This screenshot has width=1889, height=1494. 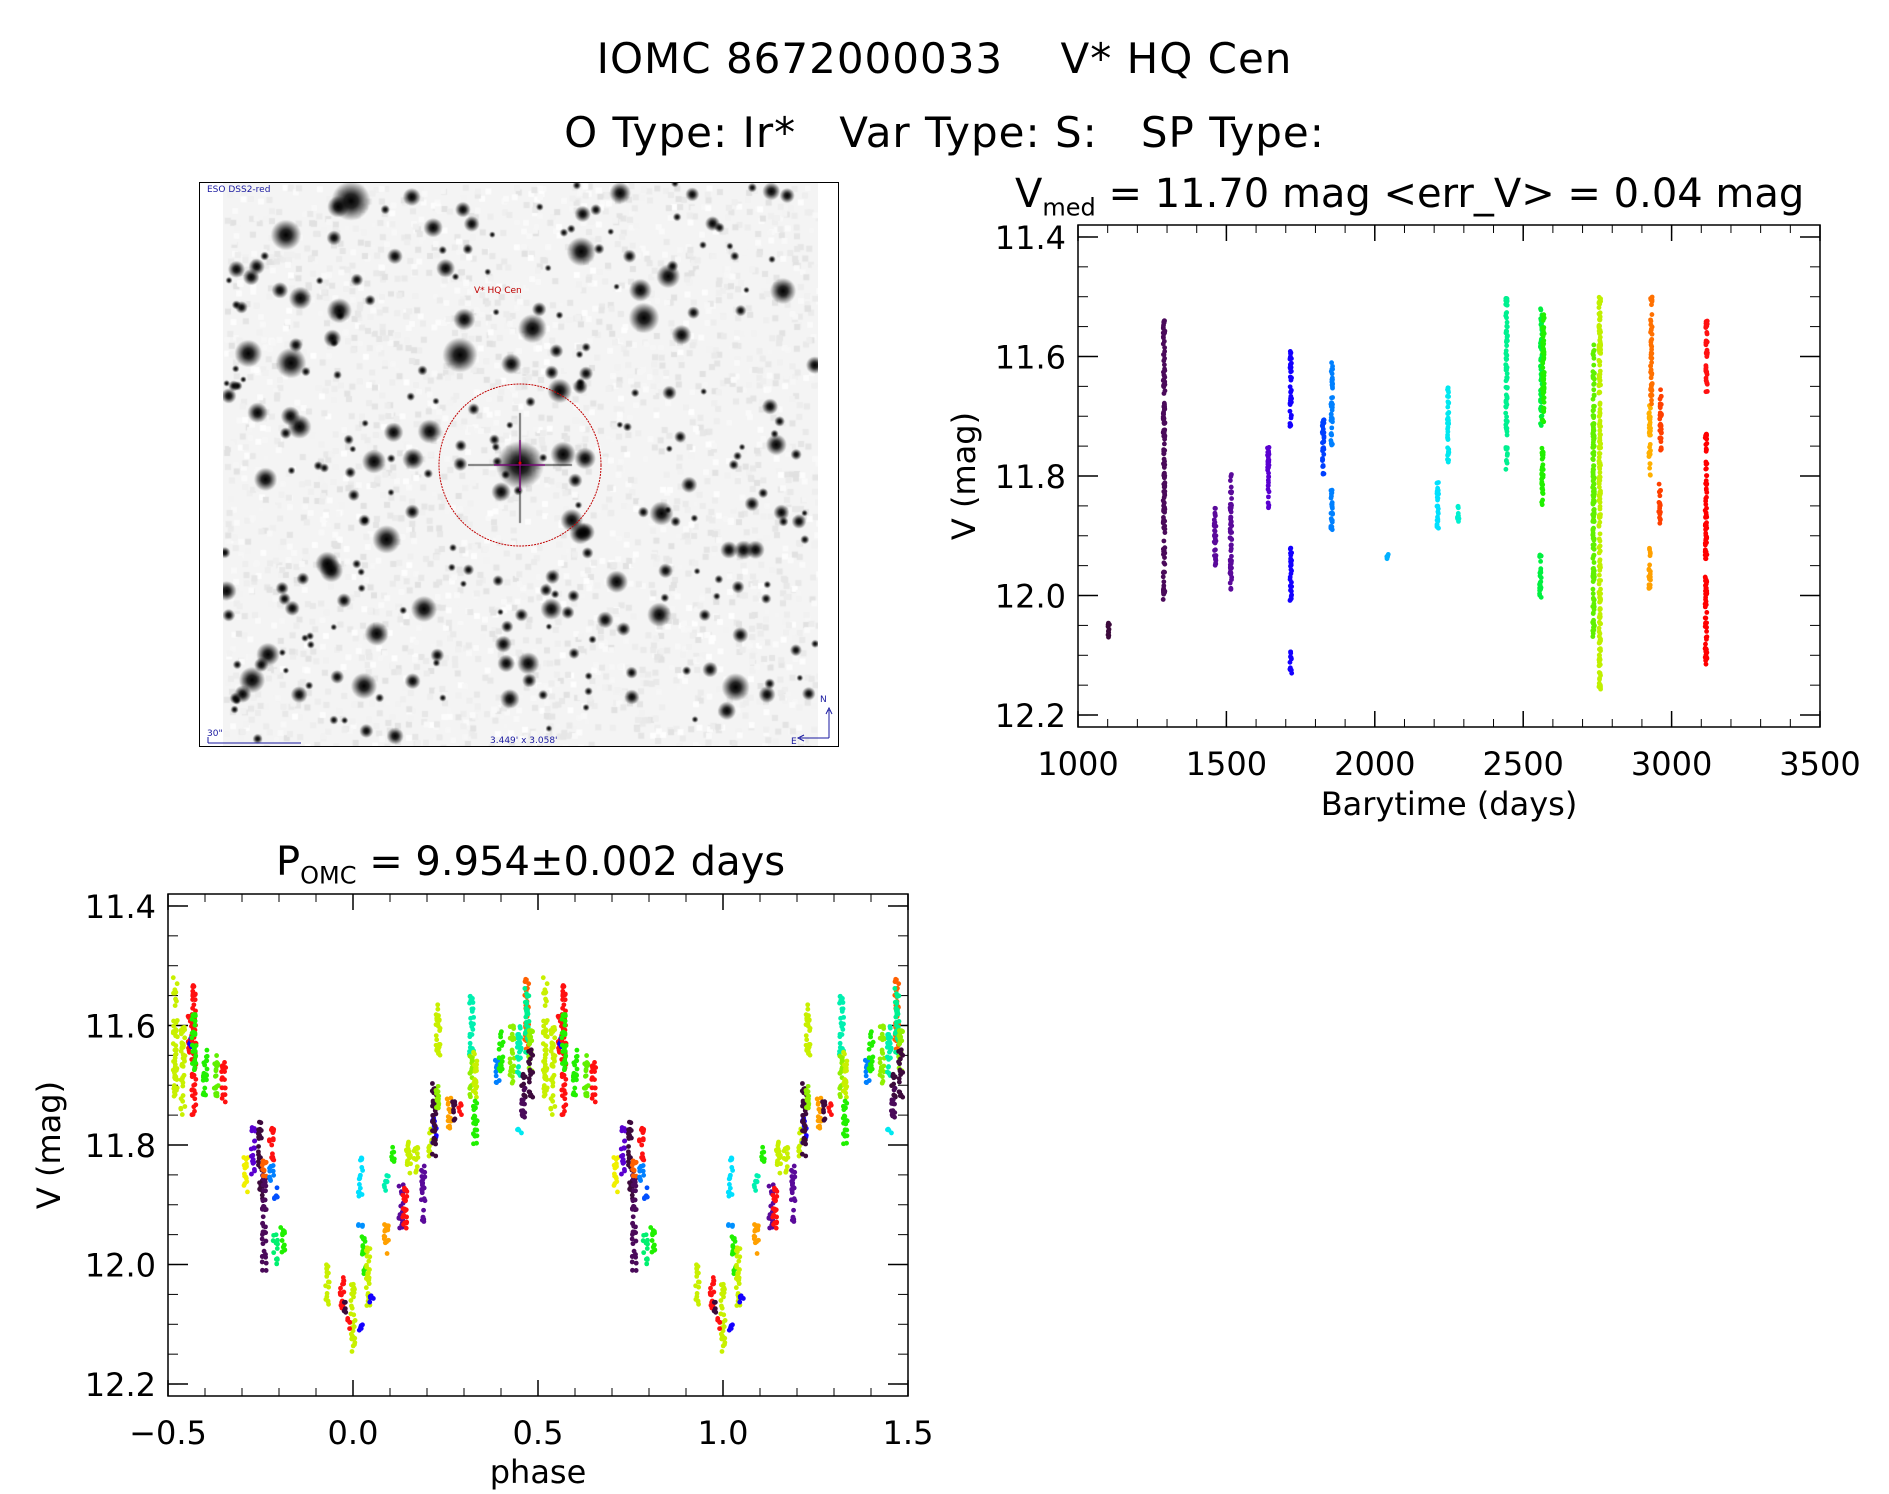 I want to click on lc-x-tick-label: 1500, so click(x=1226, y=764).